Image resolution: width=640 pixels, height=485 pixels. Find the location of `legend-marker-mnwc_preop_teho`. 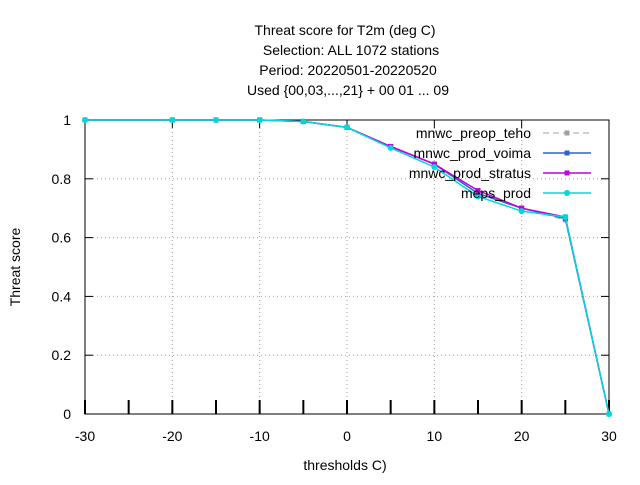

legend-marker-mnwc_preop_teho is located at coordinates (567, 133).